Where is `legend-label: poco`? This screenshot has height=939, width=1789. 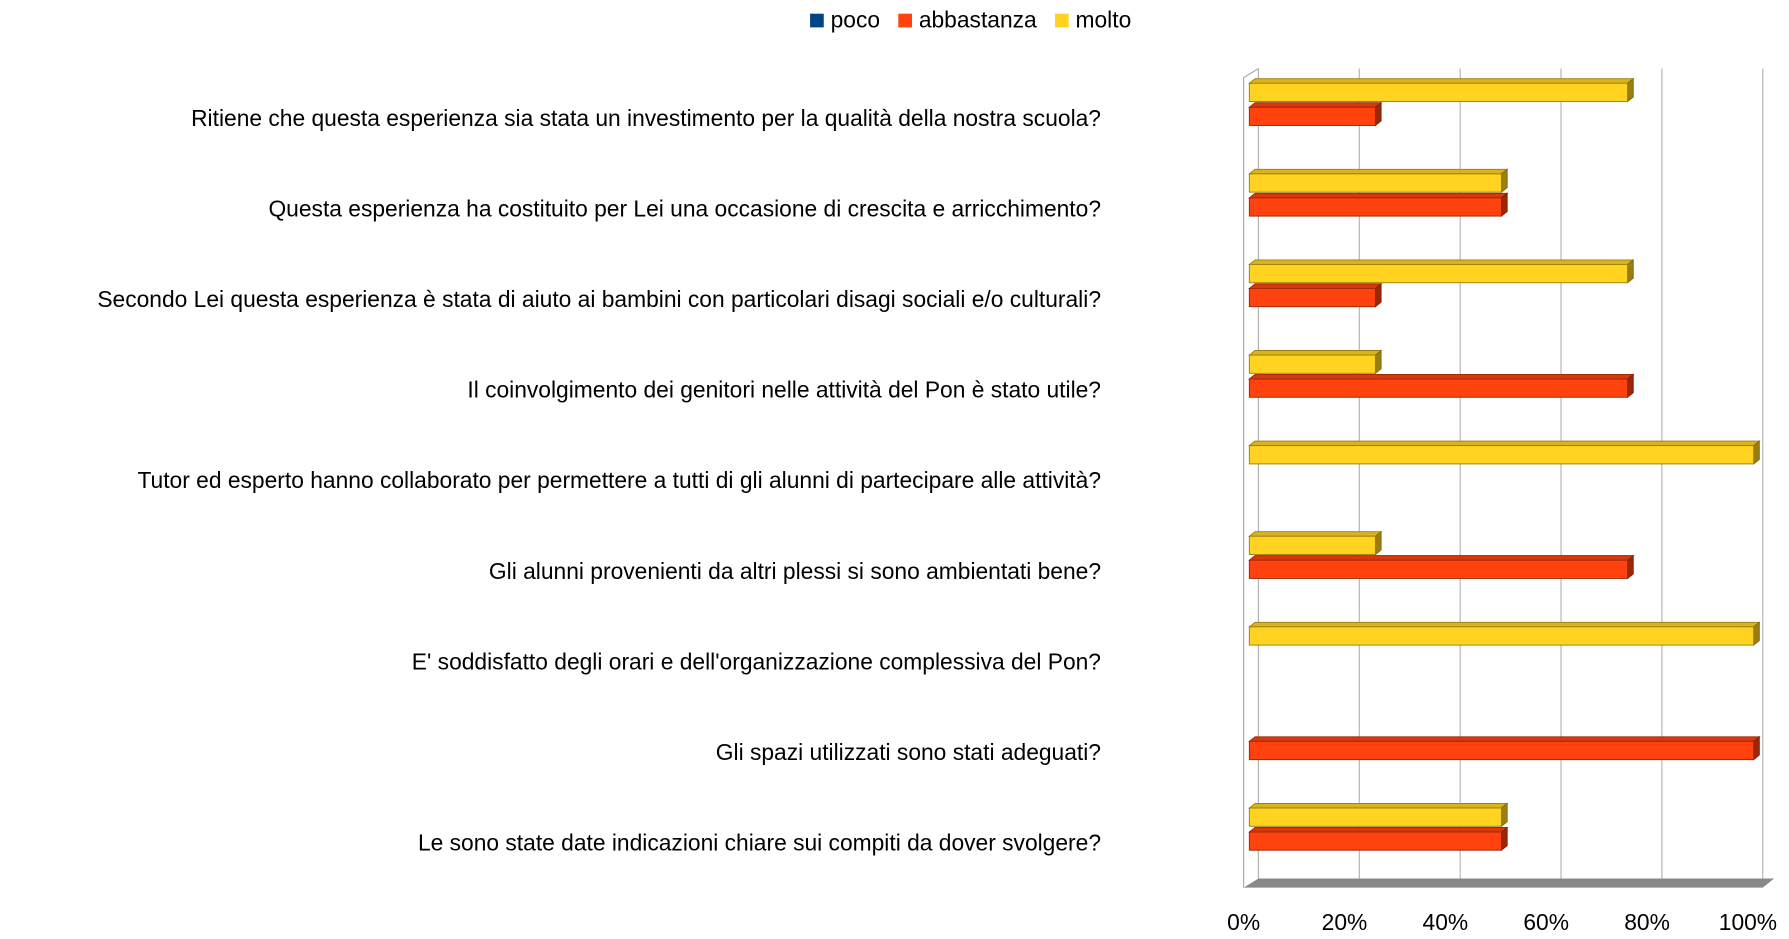
legend-label: poco is located at coordinates (855, 20).